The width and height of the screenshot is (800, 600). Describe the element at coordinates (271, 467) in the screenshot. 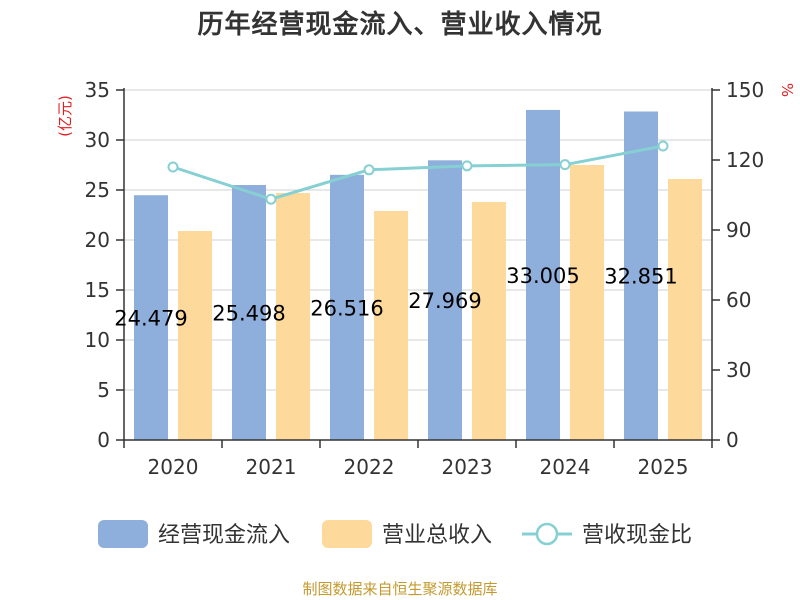

I see `x-tick-label: 2021` at that location.